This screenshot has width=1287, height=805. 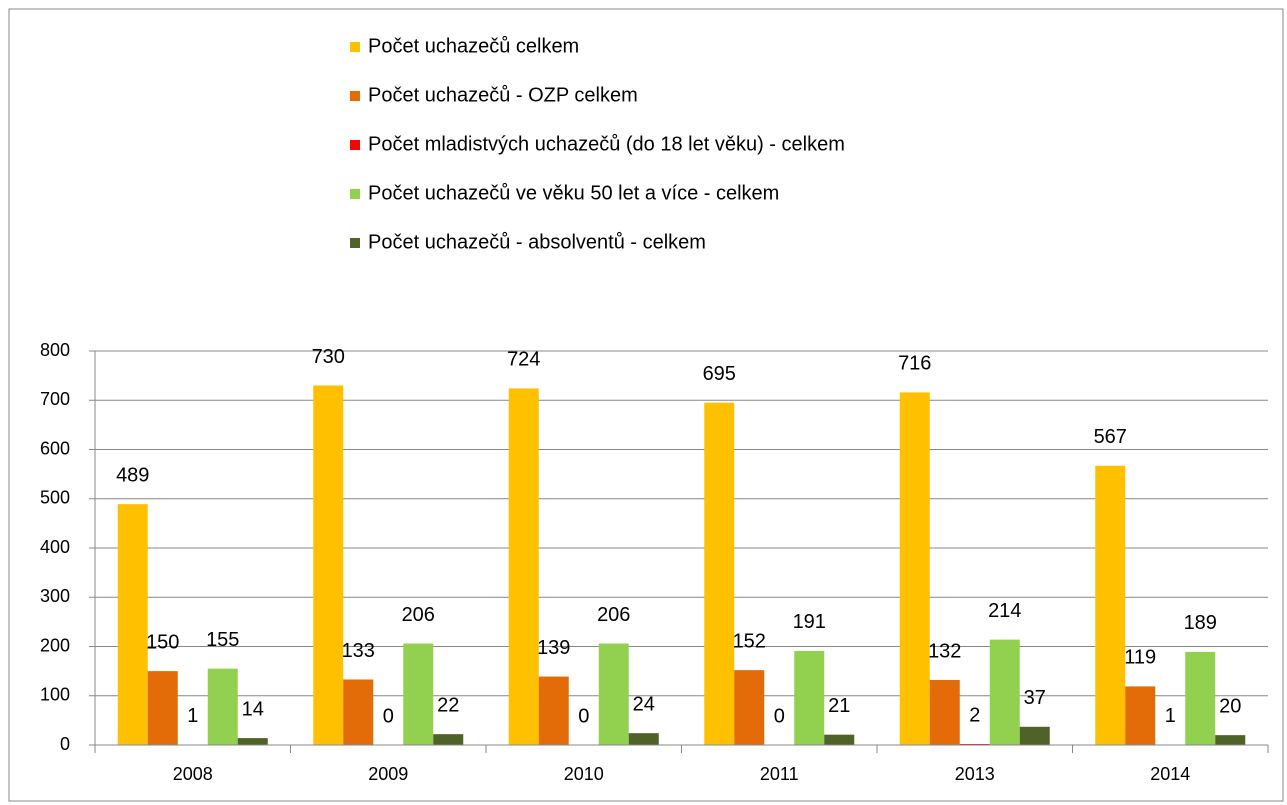 What do you see at coordinates (537, 242) in the screenshot?
I see `legend-label: Počet uchazečů - absolventů - celkem` at bounding box center [537, 242].